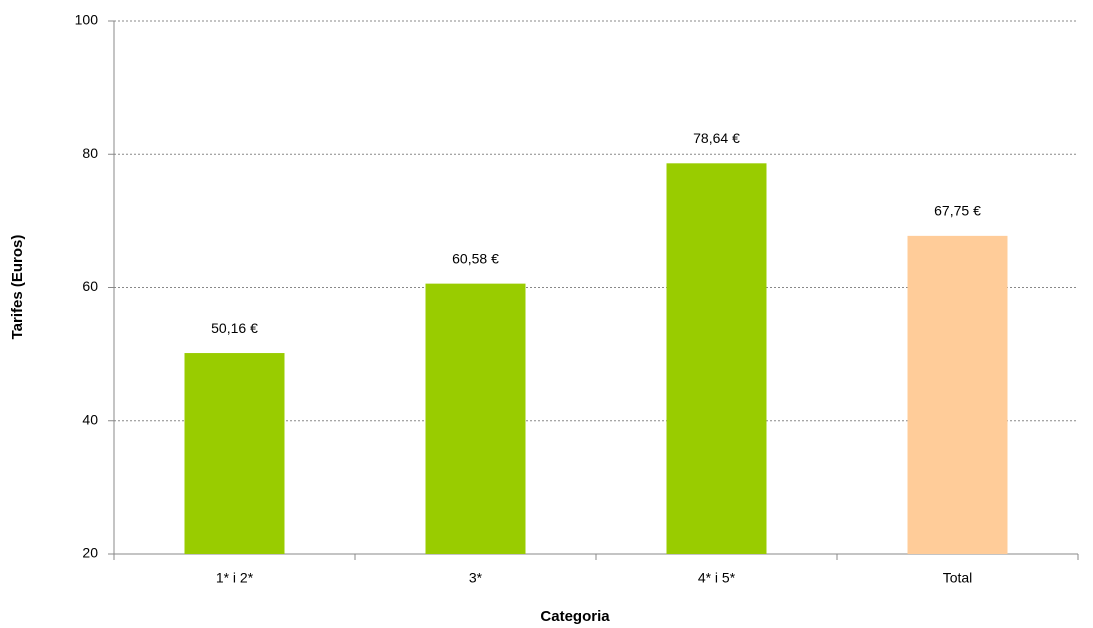  I want to click on x-tick-label: 3*, so click(476, 578).